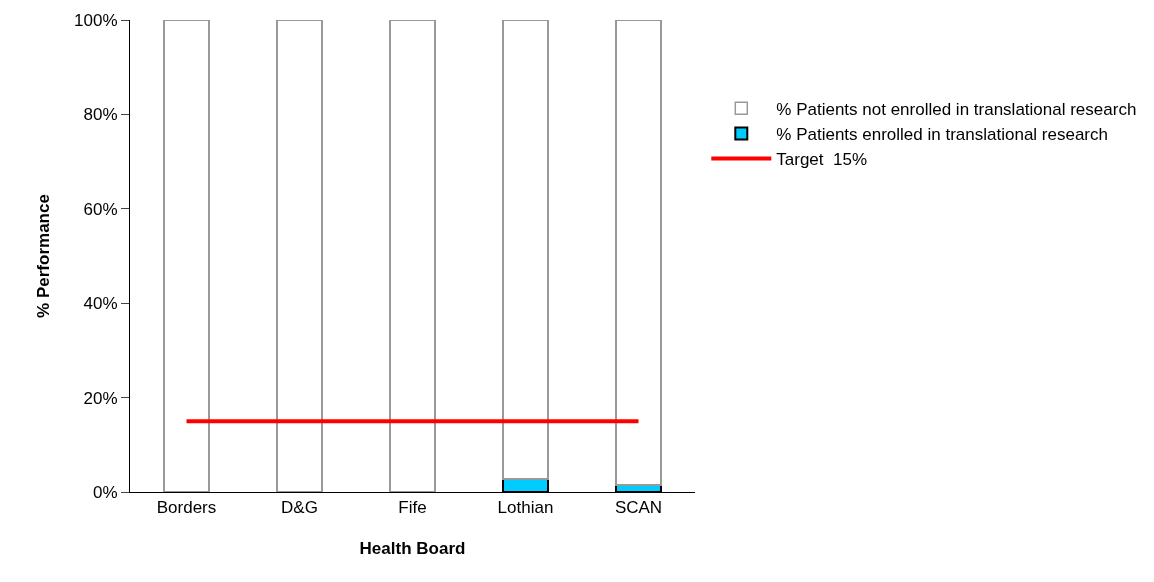  What do you see at coordinates (525, 508) in the screenshot?
I see `x-tick-label: Lothian` at bounding box center [525, 508].